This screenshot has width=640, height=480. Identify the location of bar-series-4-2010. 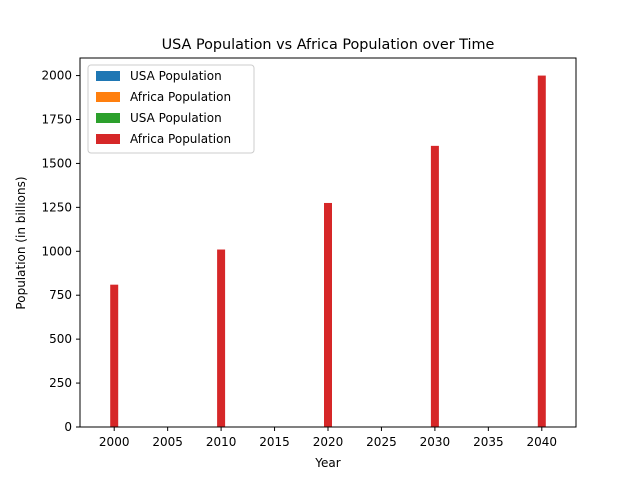
(221, 338).